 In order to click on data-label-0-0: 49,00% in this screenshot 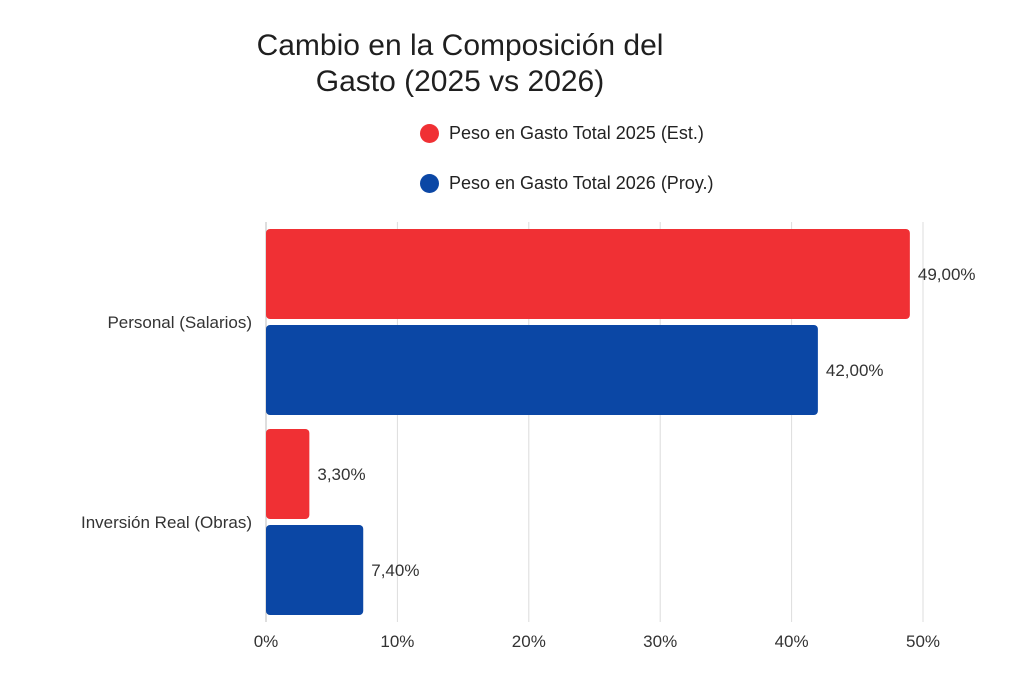, I will do `click(947, 274)`.